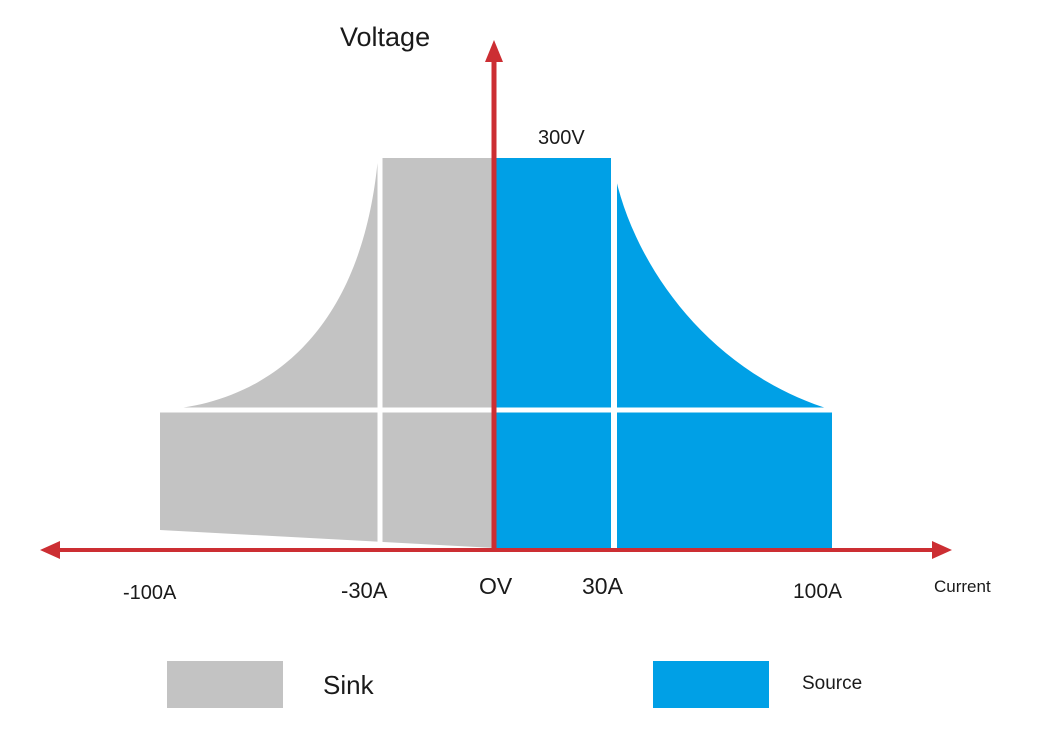 Image resolution: width=1039 pixels, height=735 pixels. I want to click on voltage-axis-arrow, so click(494, 51).